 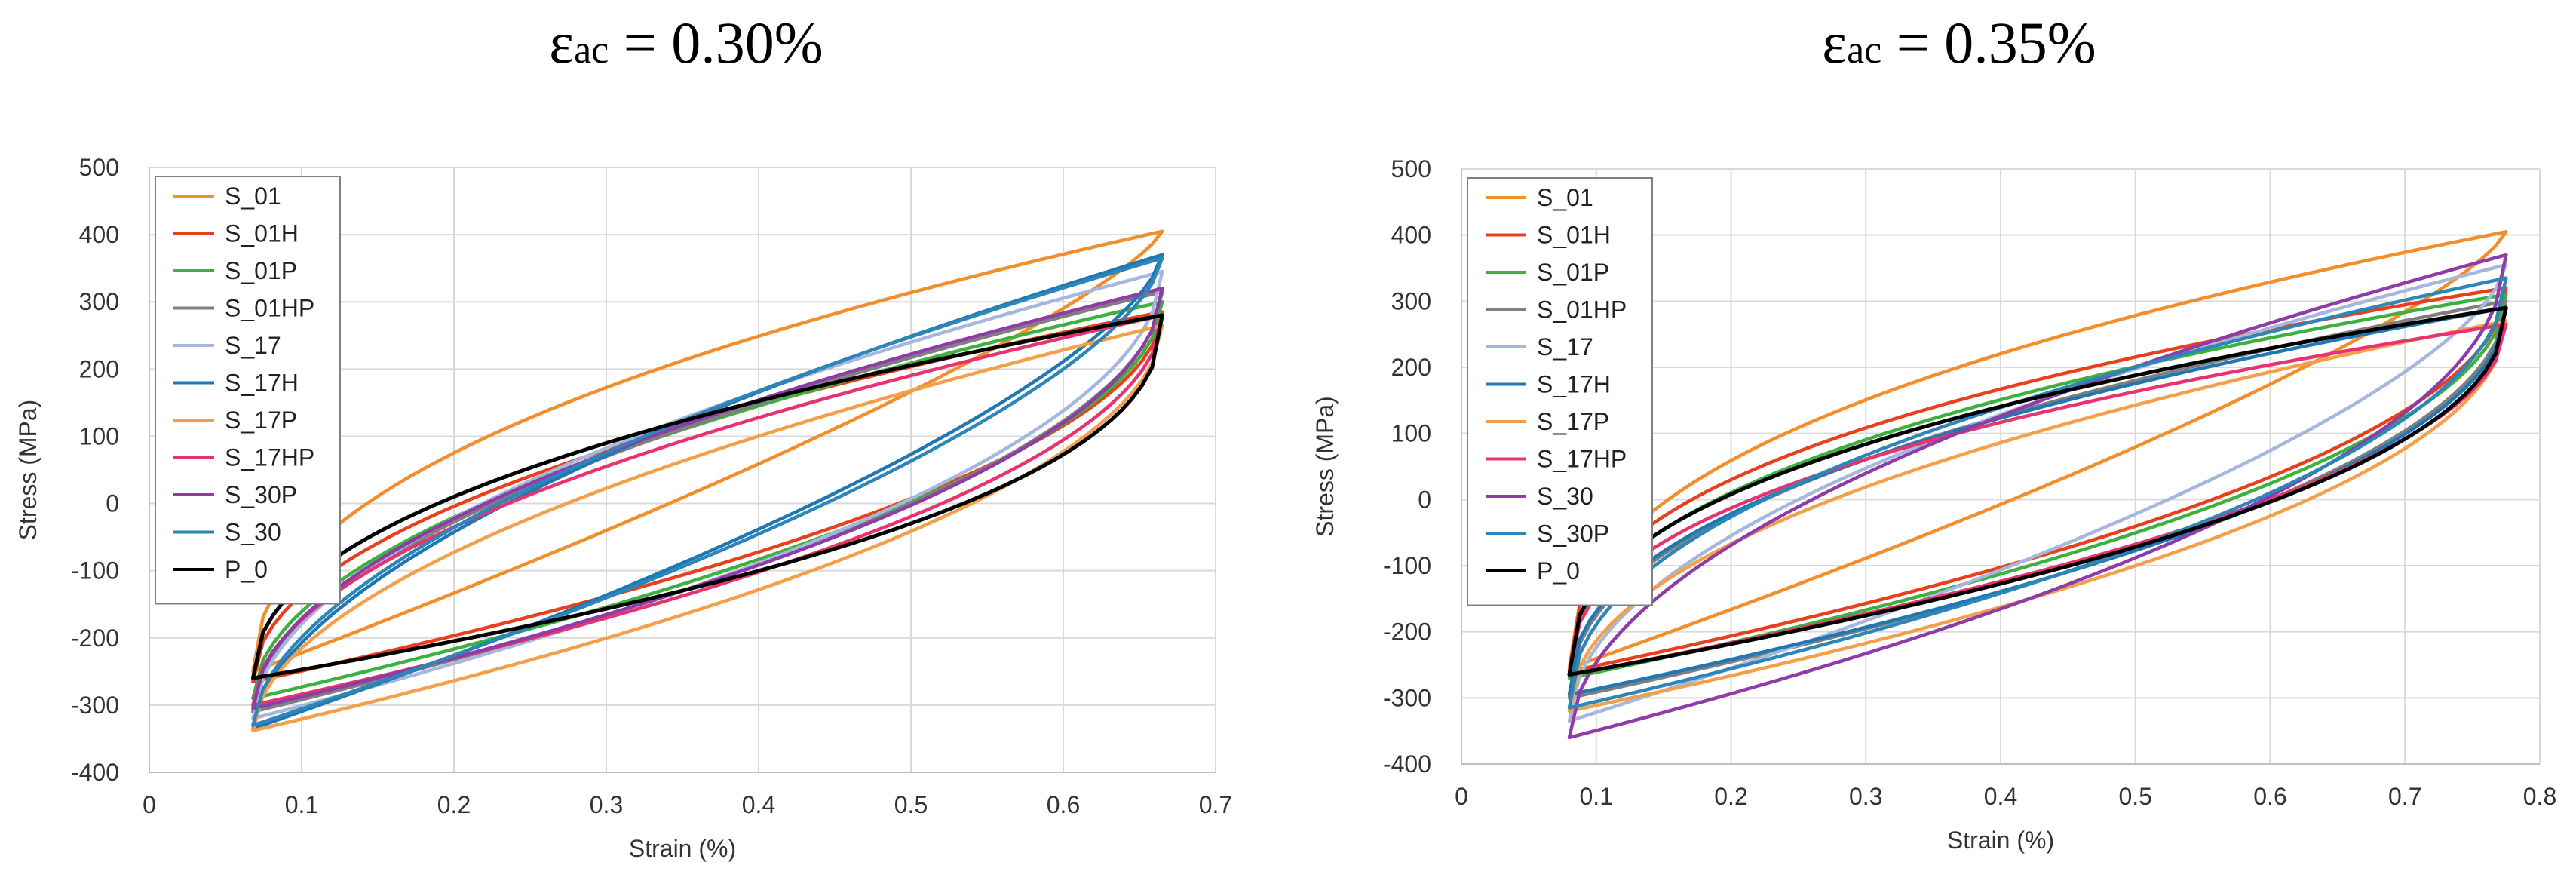 I want to click on chart-title-value: = 0.30%, so click(x=716, y=42).